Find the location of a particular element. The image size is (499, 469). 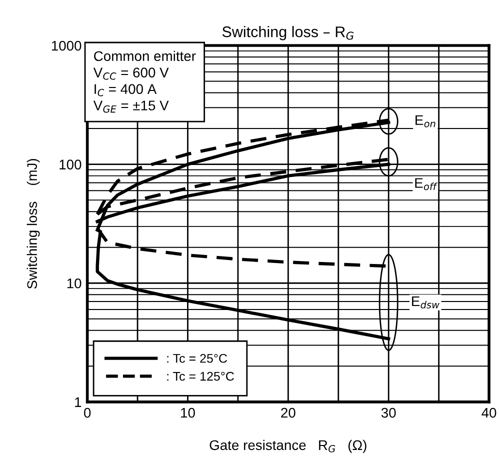

text: Gate resistance R$_{G}$ (Ω) is located at coordinates (288, 446).